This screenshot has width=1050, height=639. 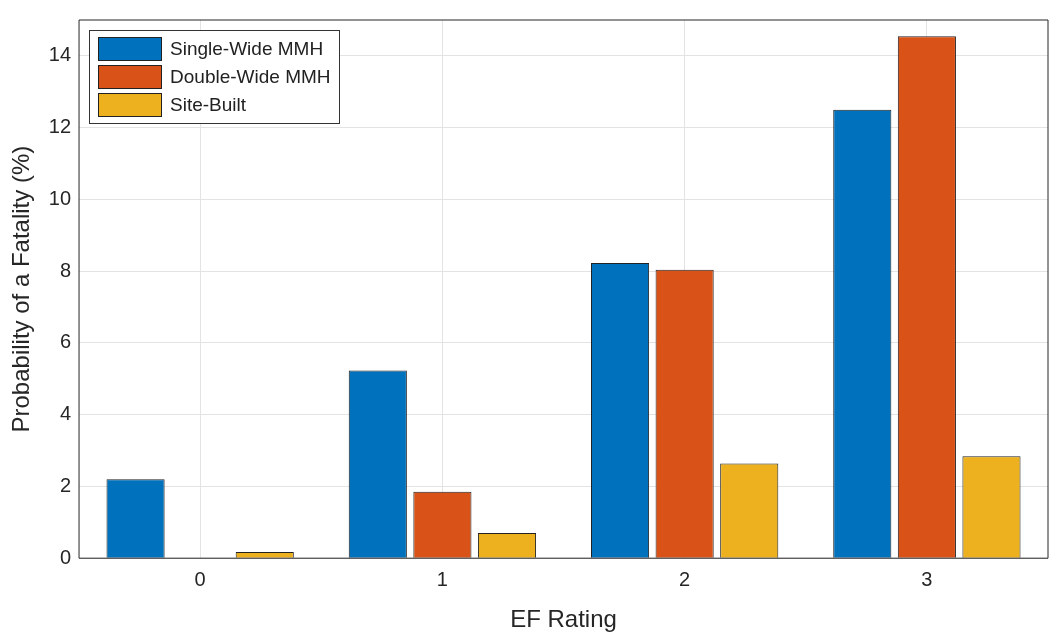 I want to click on x-axis-title: EF Rating, so click(x=563, y=619).